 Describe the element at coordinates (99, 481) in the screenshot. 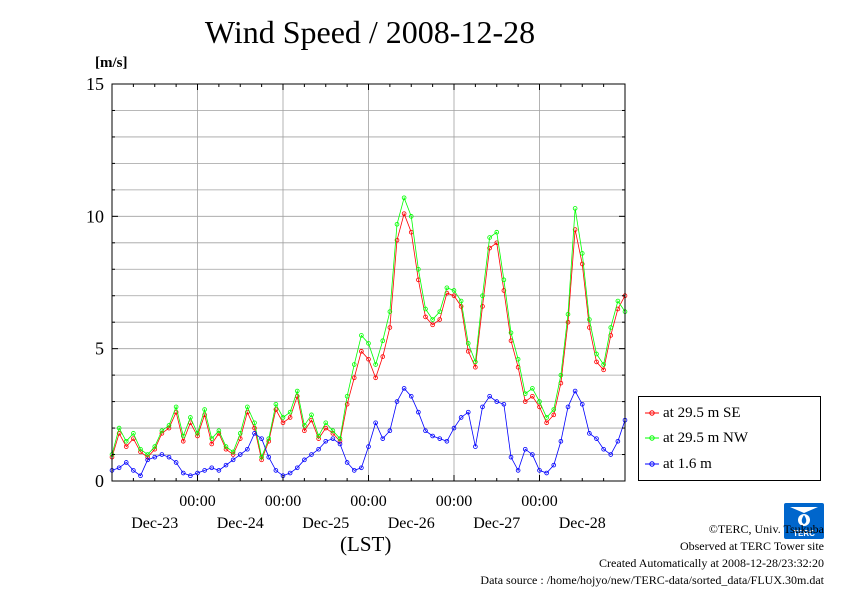

I see `y-tick-label: 0` at that location.